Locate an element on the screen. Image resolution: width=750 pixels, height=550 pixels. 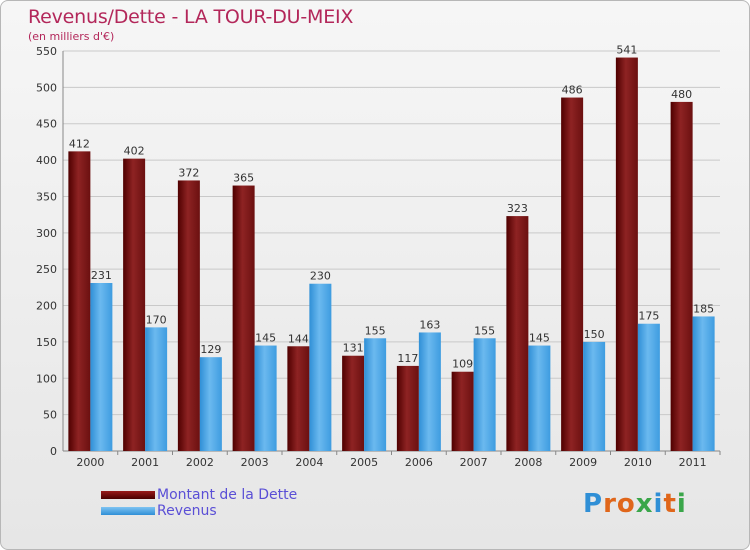
data-label-debt: 541 is located at coordinates (626, 50).